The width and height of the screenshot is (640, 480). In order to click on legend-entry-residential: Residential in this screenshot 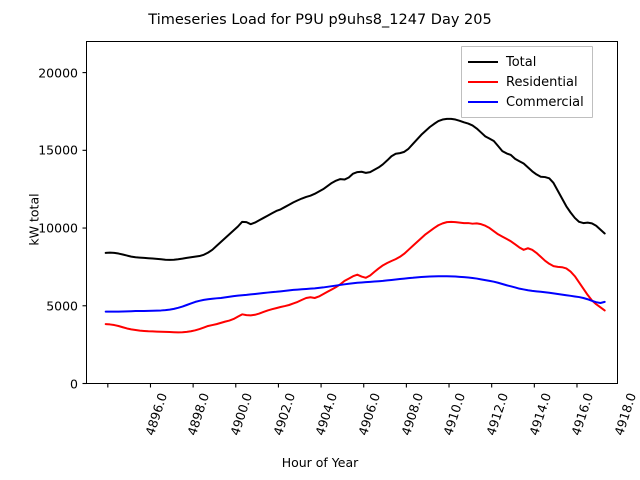, I will do `click(526, 82)`.